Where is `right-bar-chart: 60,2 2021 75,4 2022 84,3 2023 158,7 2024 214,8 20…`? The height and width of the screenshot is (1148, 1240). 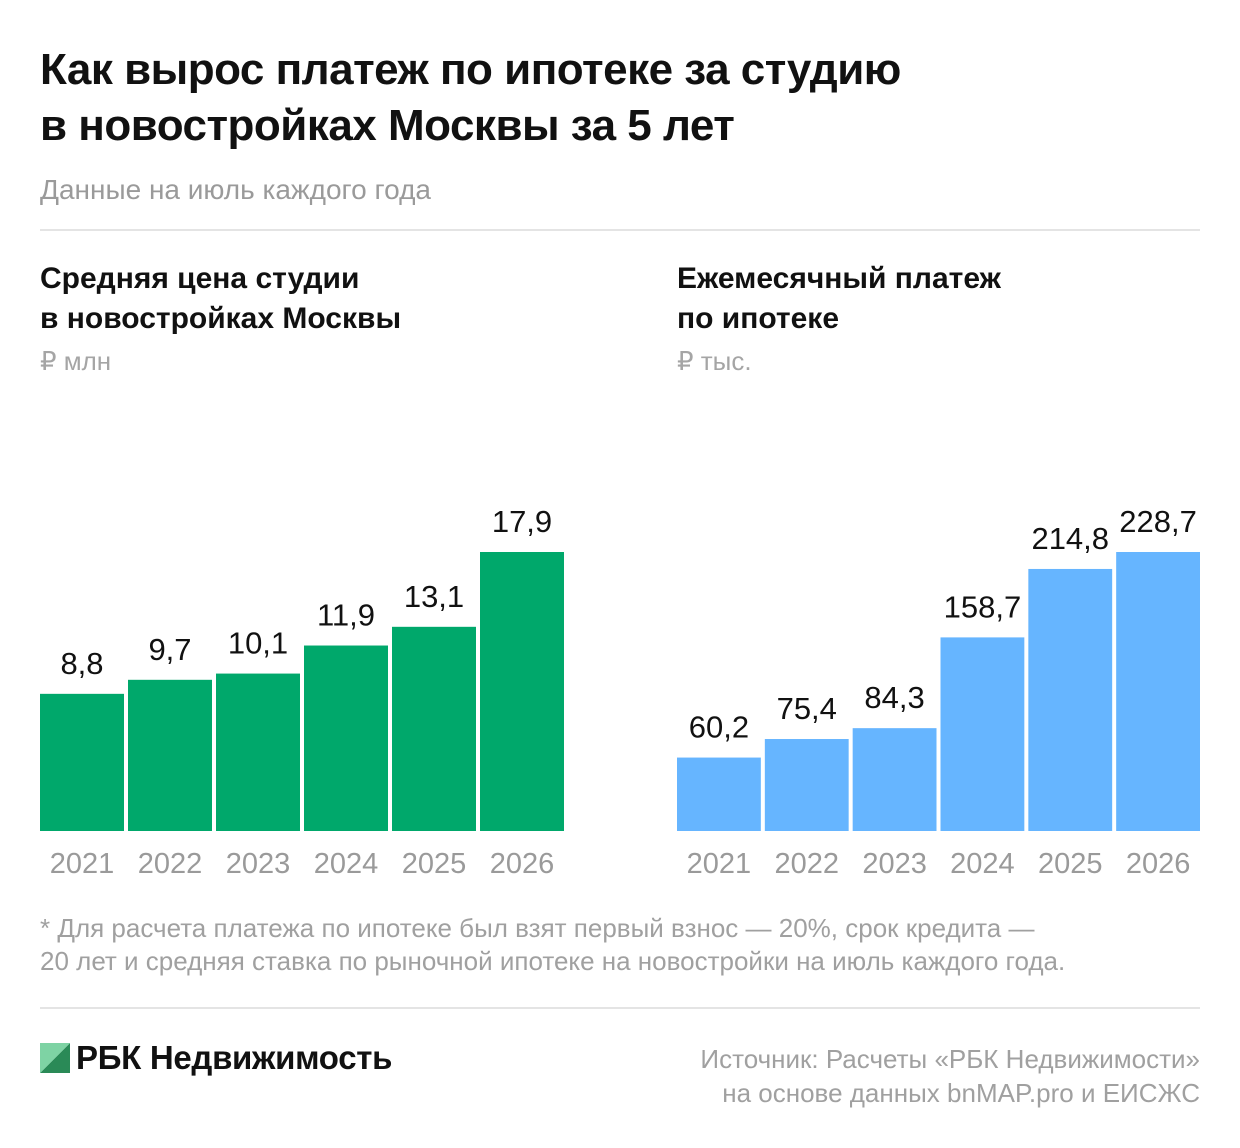
right-bar-chart: 60,2 2021 75,4 2022 84,3 2023 158,7 2024 214,8 20… is located at coordinates (938, 692).